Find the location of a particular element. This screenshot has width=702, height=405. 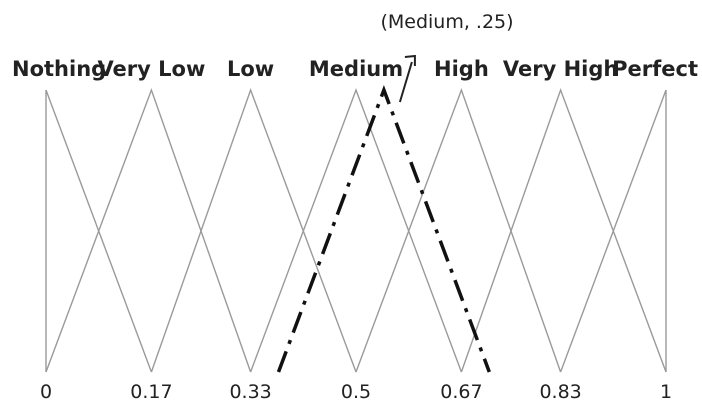

tick-label-0-5: 0.5 is located at coordinates (356, 392).